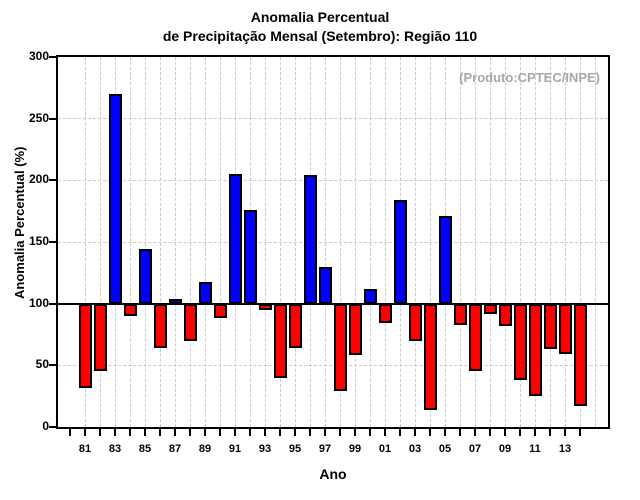 Image resolution: width=640 pixels, height=500 pixels. Describe the element at coordinates (430, 356) in the screenshot. I see `bar-2004` at that location.